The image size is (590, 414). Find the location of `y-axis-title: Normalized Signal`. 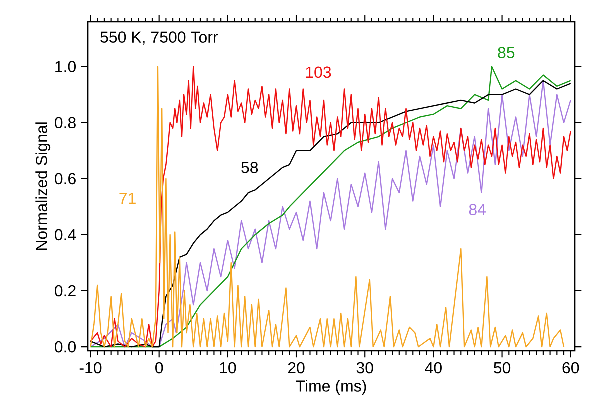

y-axis-title: Normalized Signal is located at coordinates (43, 186).